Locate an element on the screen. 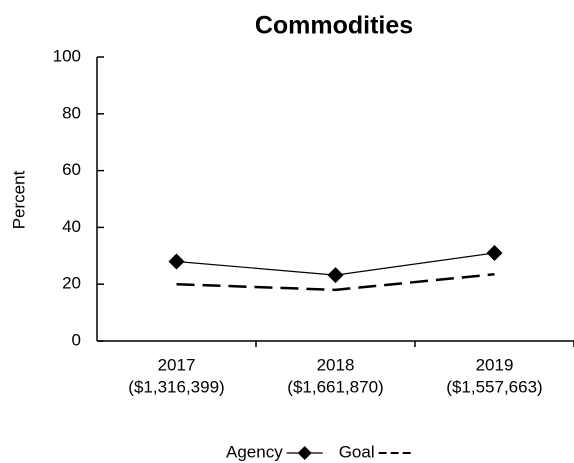 The image size is (574, 463). legend-label: Agency is located at coordinates (254, 451).